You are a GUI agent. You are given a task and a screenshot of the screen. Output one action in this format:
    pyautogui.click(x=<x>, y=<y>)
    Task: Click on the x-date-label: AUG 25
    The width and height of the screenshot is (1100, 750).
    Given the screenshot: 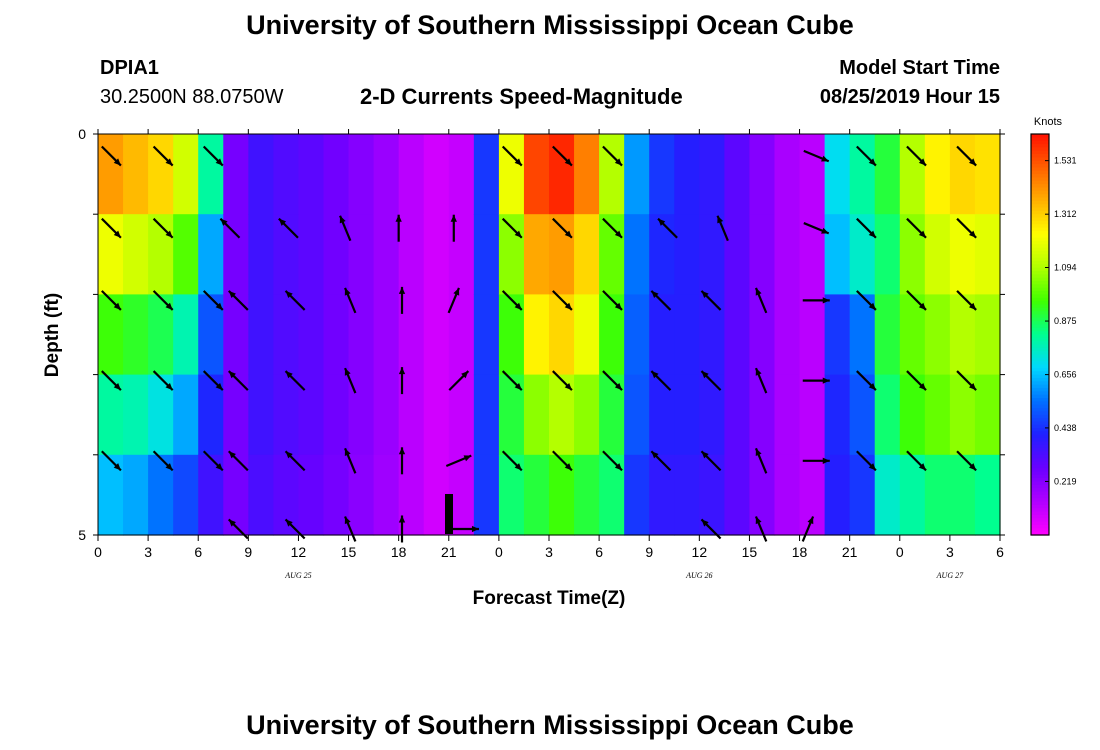 What is the action you would take?
    pyautogui.click(x=297, y=575)
    